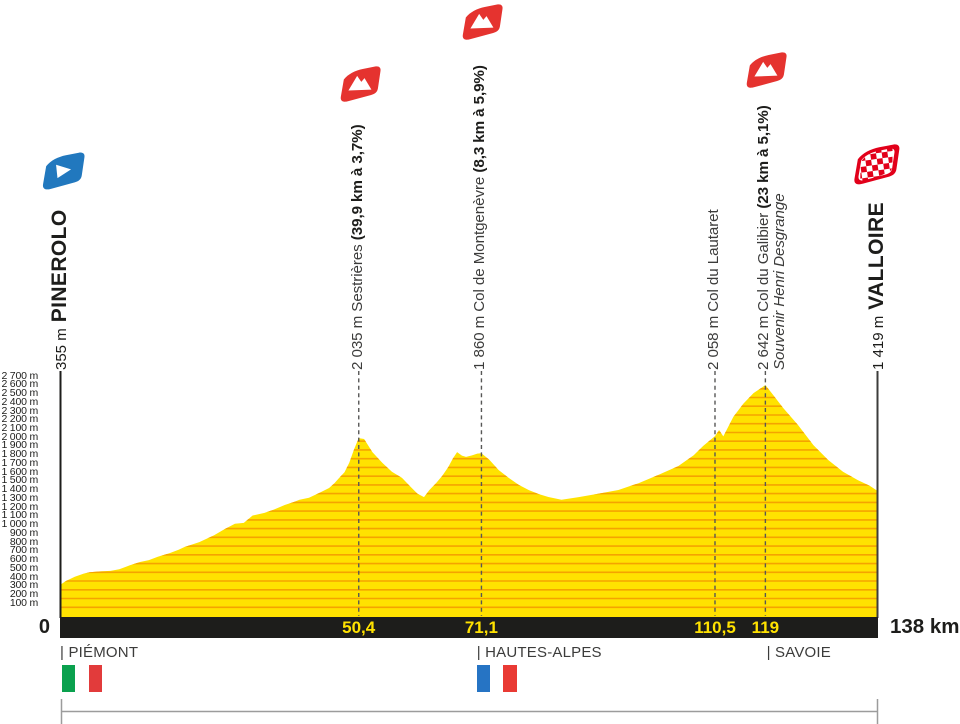  I want to click on elevation-label: 900 m, so click(23, 532).